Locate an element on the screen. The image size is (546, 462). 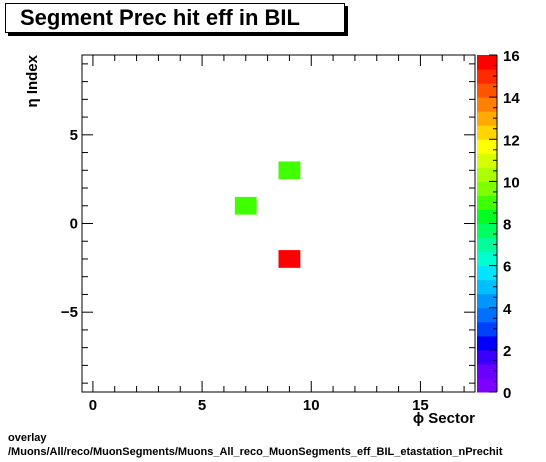
x-tick-label: 15 is located at coordinates (420, 405).